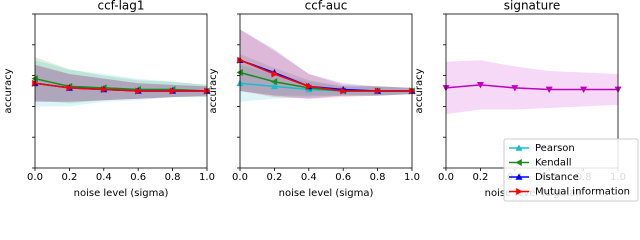 The image size is (640, 240). I want to click on legend: Pearson Kendall Distance Mutual information, so click(571, 170).